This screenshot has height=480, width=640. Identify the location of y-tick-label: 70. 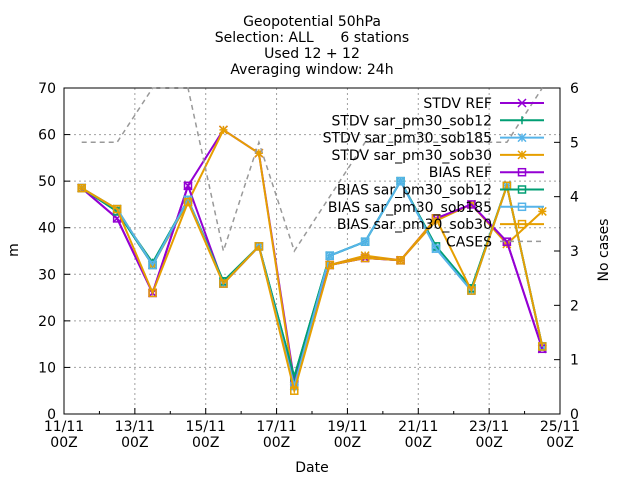
(47, 89).